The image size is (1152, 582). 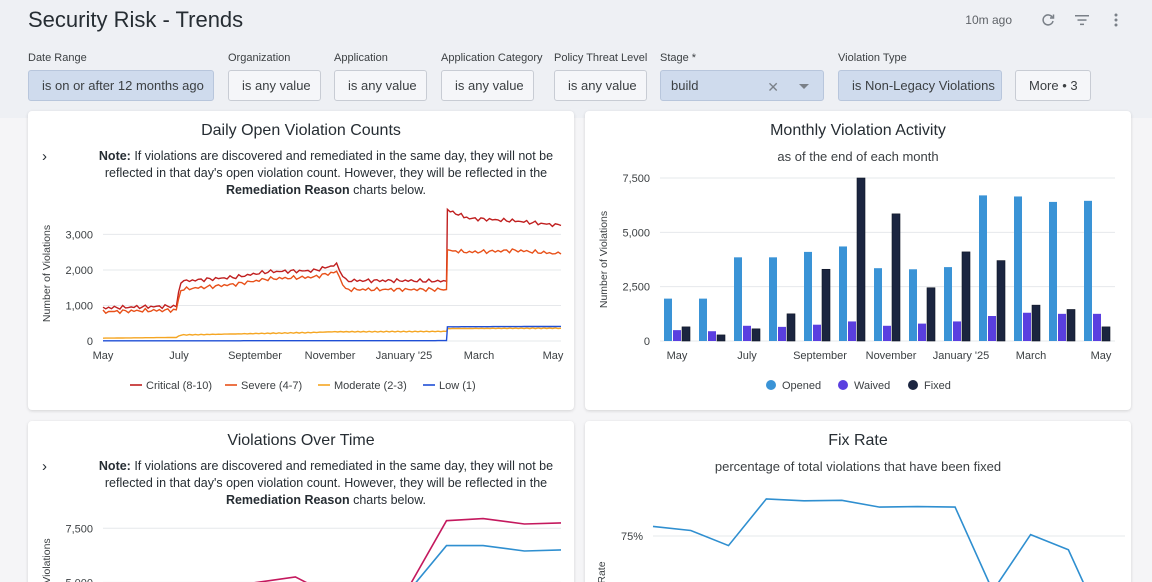 What do you see at coordinates (872, 386) in the screenshot?
I see `legend-label: Waived` at bounding box center [872, 386].